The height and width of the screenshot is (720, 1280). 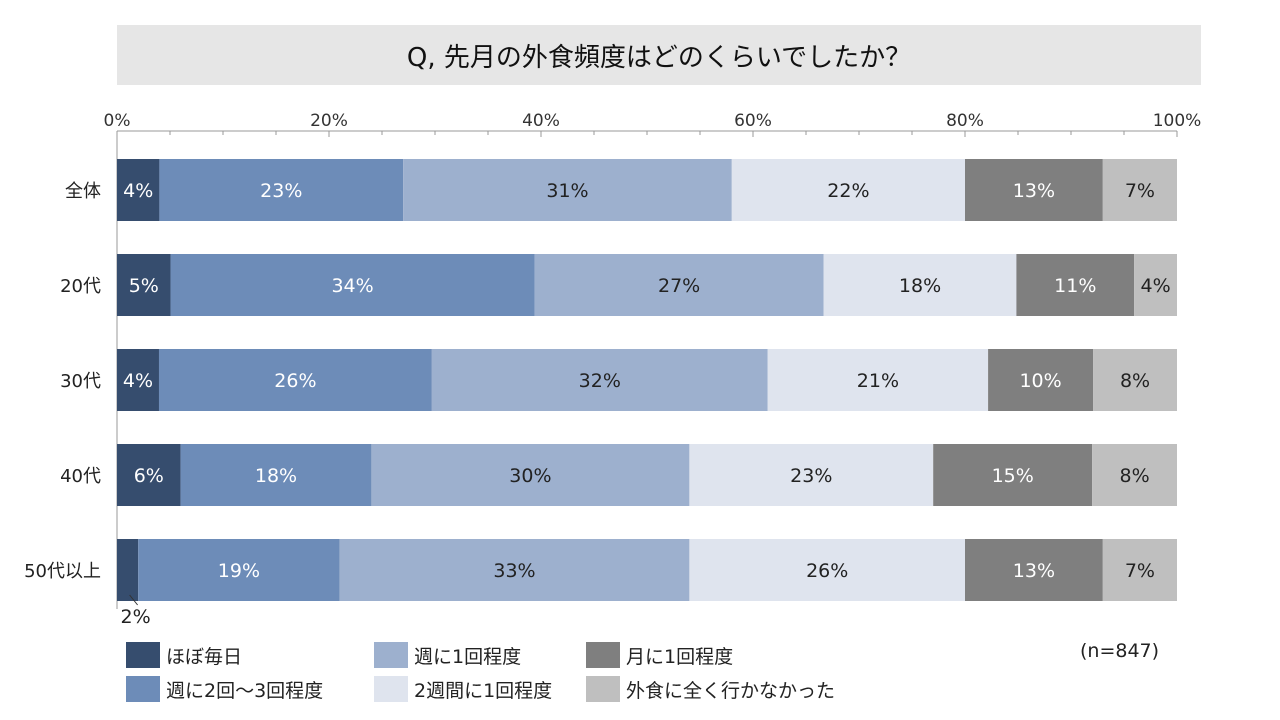 I want to click on data-label: 27%, so click(x=679, y=286).